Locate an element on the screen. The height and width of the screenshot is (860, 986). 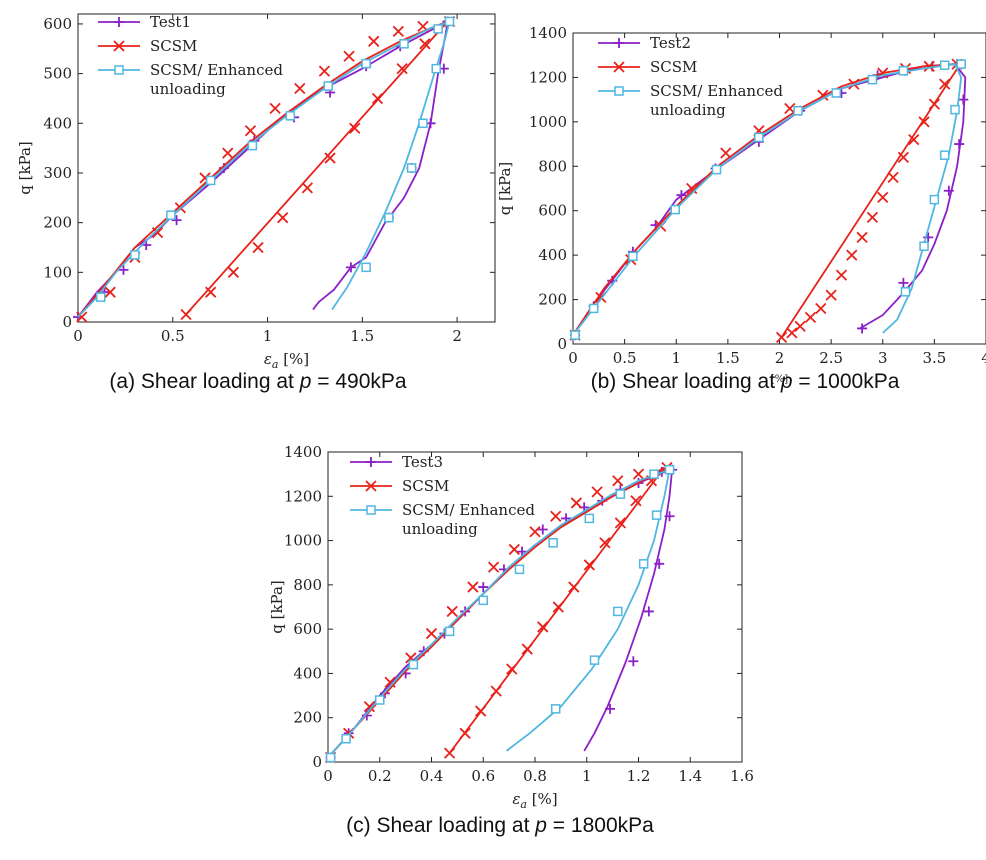
x-tick-label: 1.6 is located at coordinates (742, 776).